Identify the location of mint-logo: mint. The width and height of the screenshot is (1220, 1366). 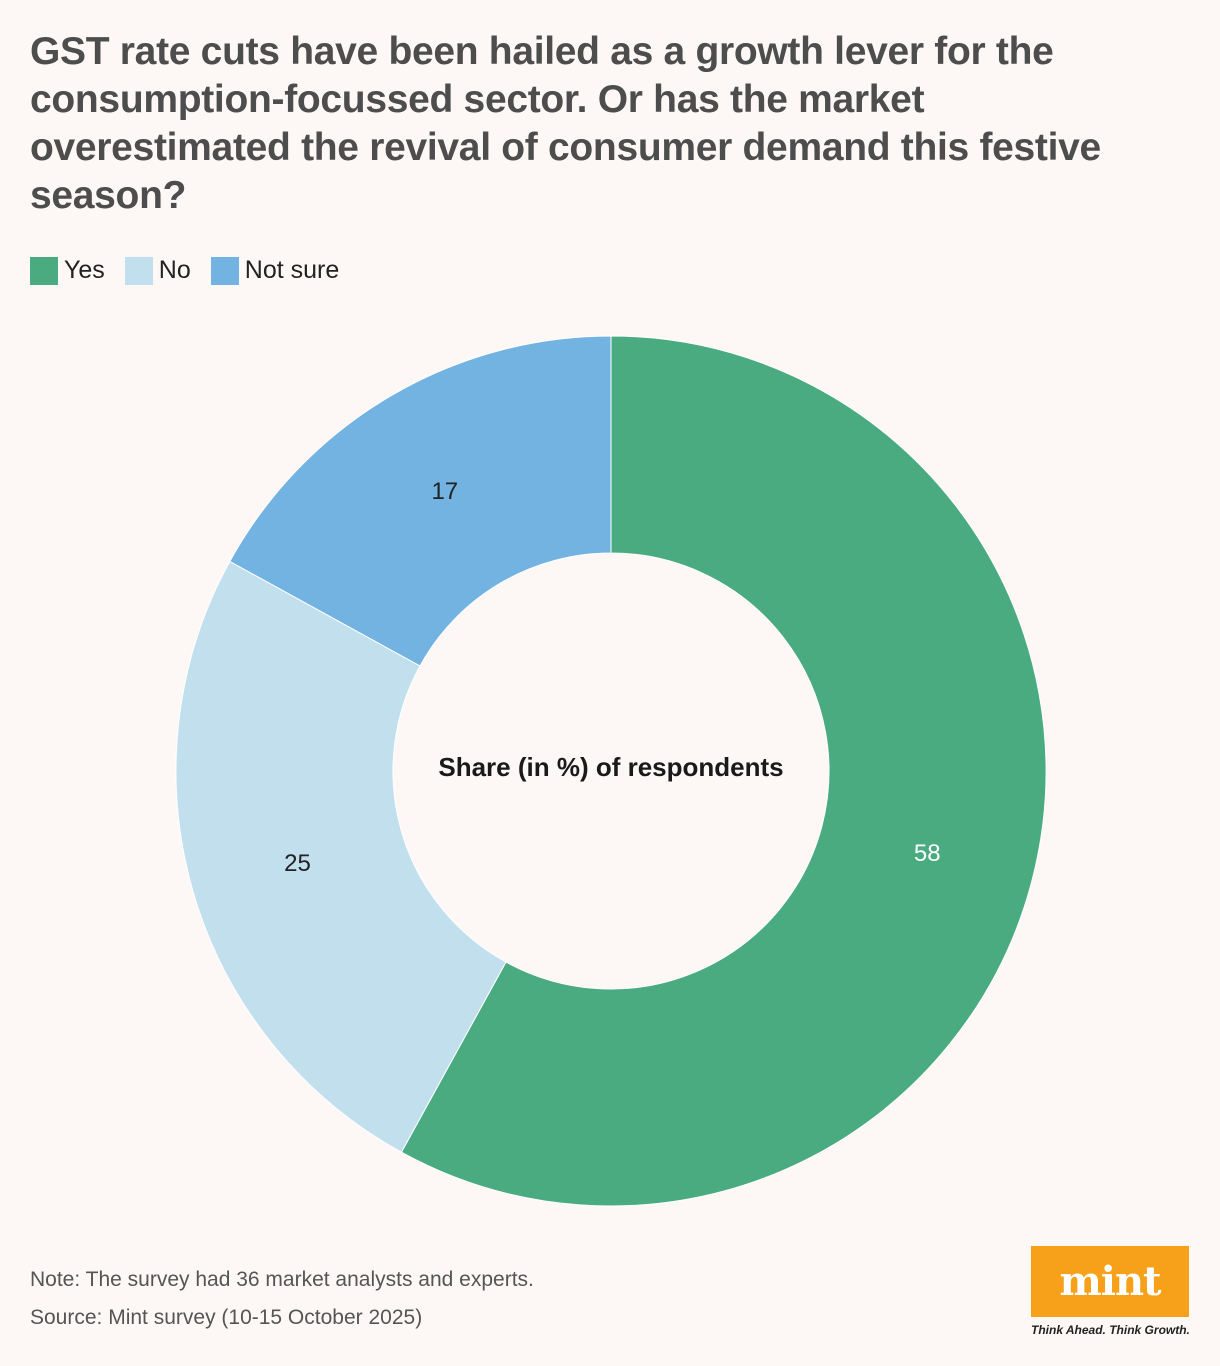
(1110, 1281).